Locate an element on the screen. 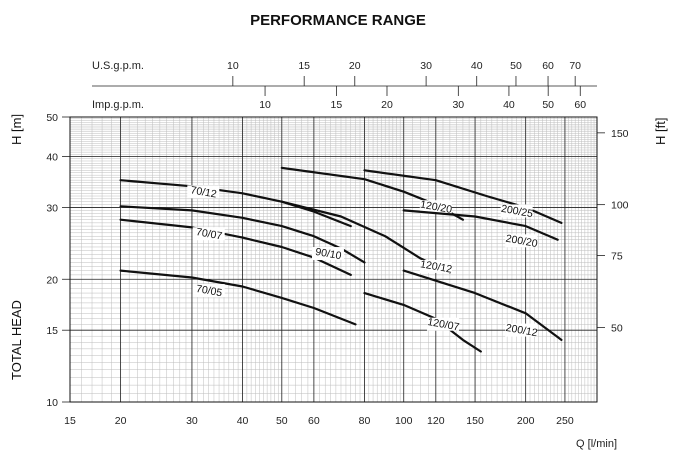 Image resolution: width=676 pixels, height=461 pixels. x-tick-label: 200 is located at coordinates (526, 421).